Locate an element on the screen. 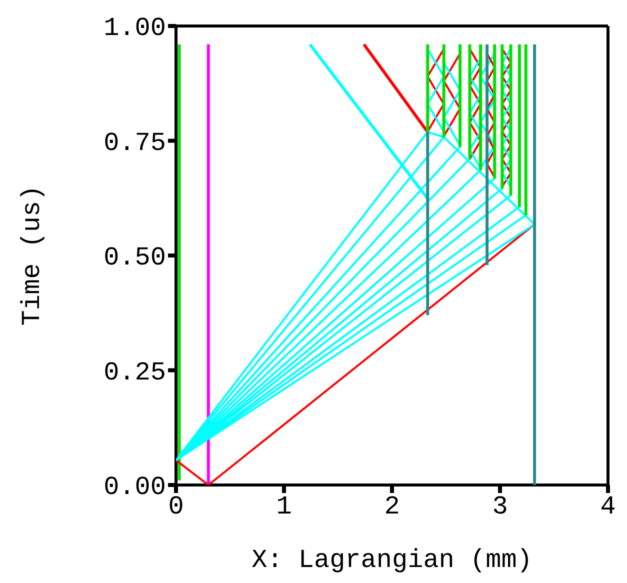 Image resolution: width=627 pixels, height=583 pixels. x-tick-label: 3 is located at coordinates (500, 506).